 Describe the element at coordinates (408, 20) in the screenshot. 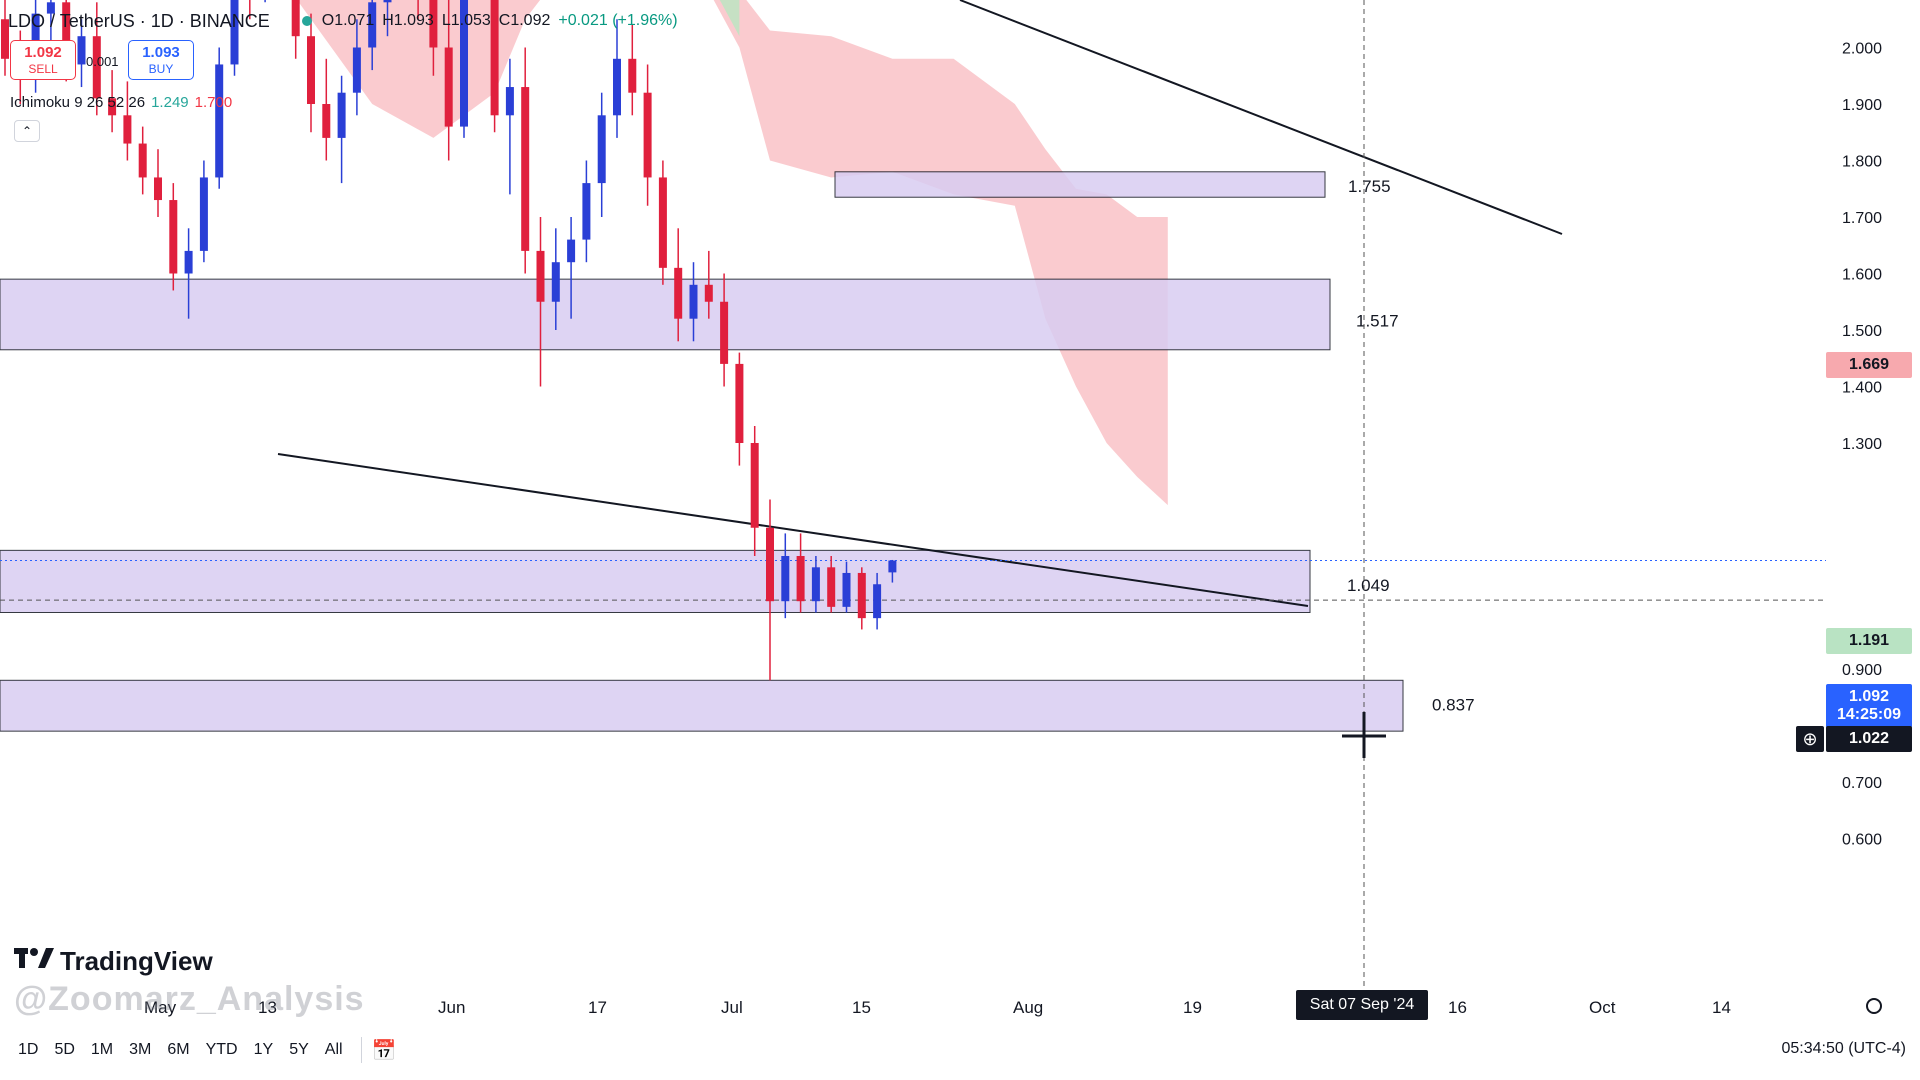

I see `high-value: H1.093` at that location.